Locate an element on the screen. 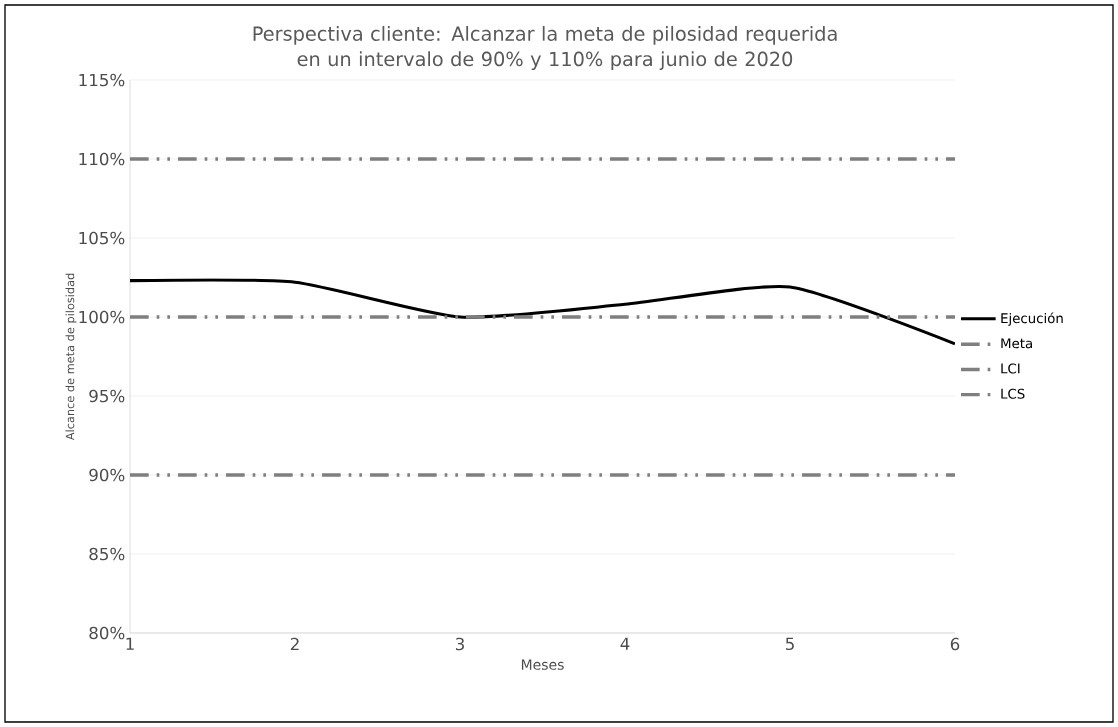 The width and height of the screenshot is (1118, 727). x-tick-label: 4 is located at coordinates (625, 643).